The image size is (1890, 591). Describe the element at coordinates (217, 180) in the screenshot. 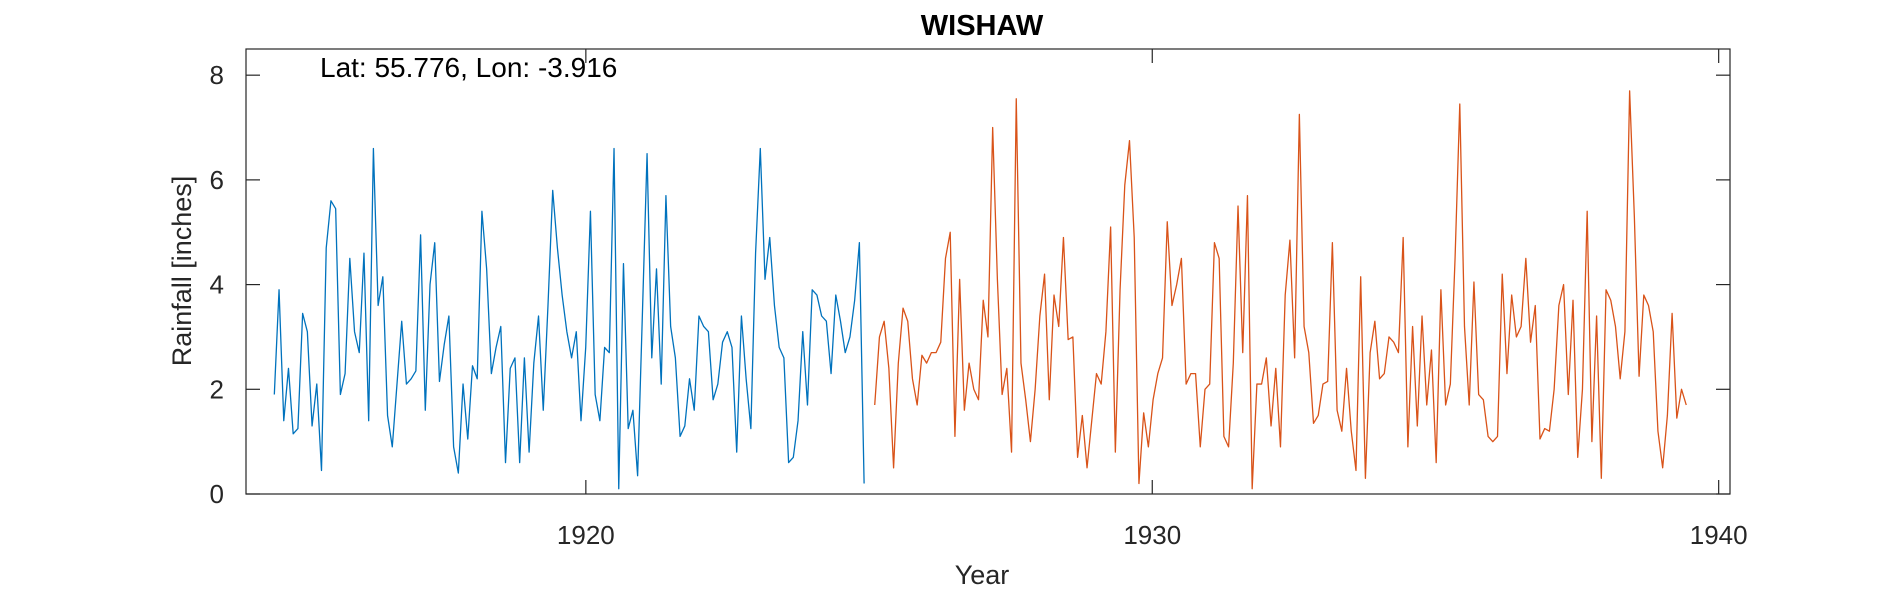

I see `y-tick-label: 6` at that location.